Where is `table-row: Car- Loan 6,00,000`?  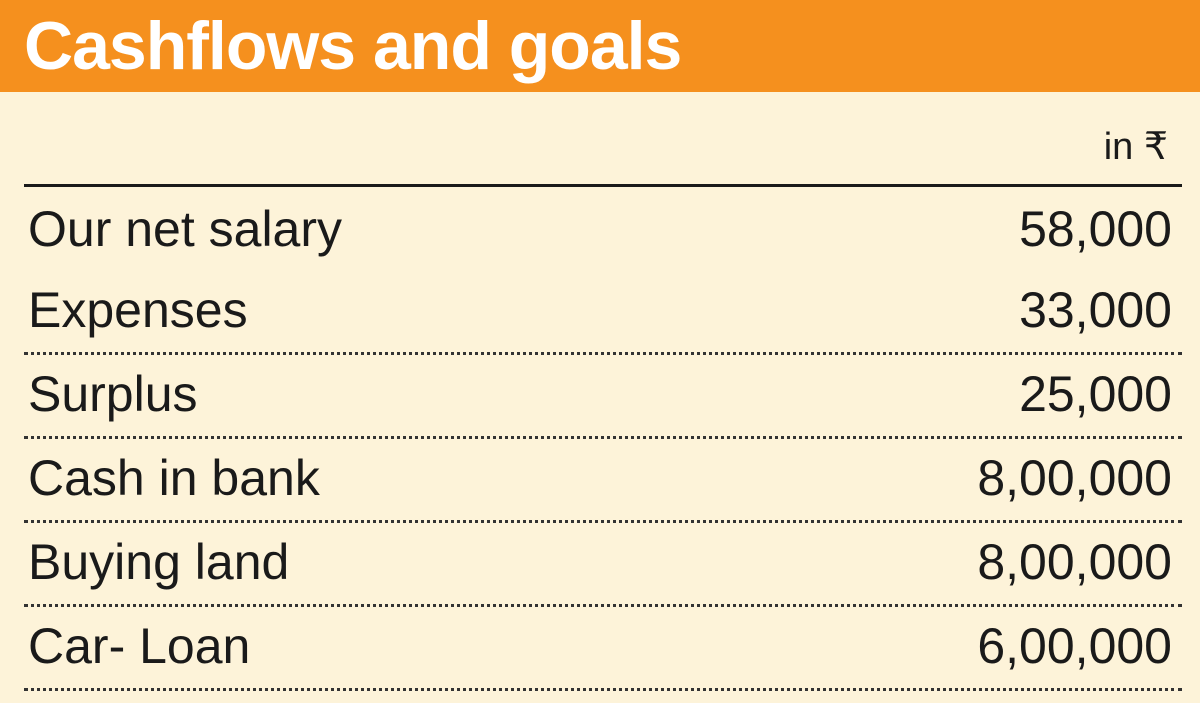 table-row: Car- Loan 6,00,000 is located at coordinates (603, 649).